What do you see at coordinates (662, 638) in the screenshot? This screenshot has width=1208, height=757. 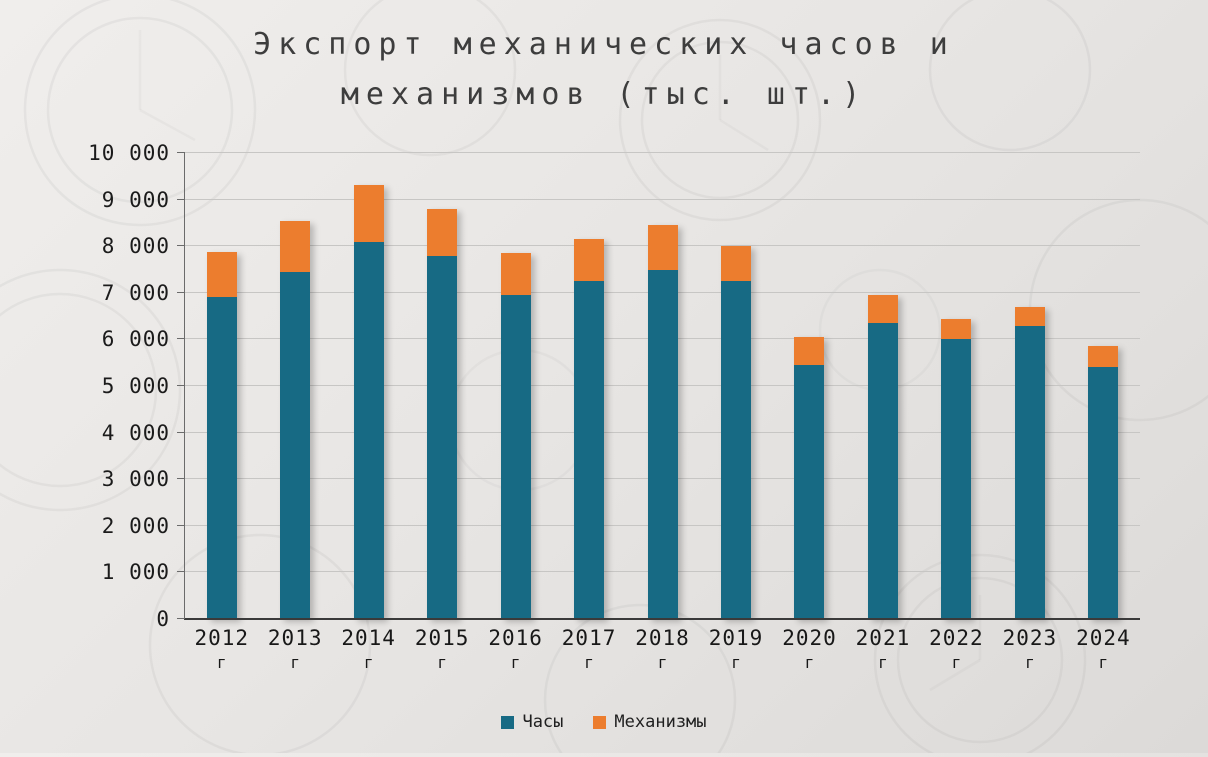 I see `x-axis-year: 2018` at bounding box center [662, 638].